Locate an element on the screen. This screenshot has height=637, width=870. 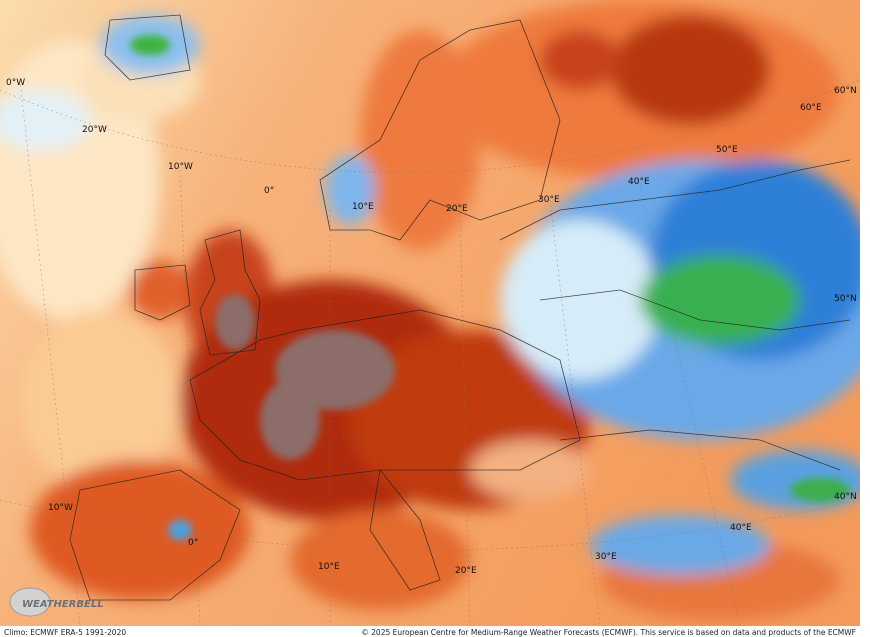
coord-label: 50°E is located at coordinates (727, 150).